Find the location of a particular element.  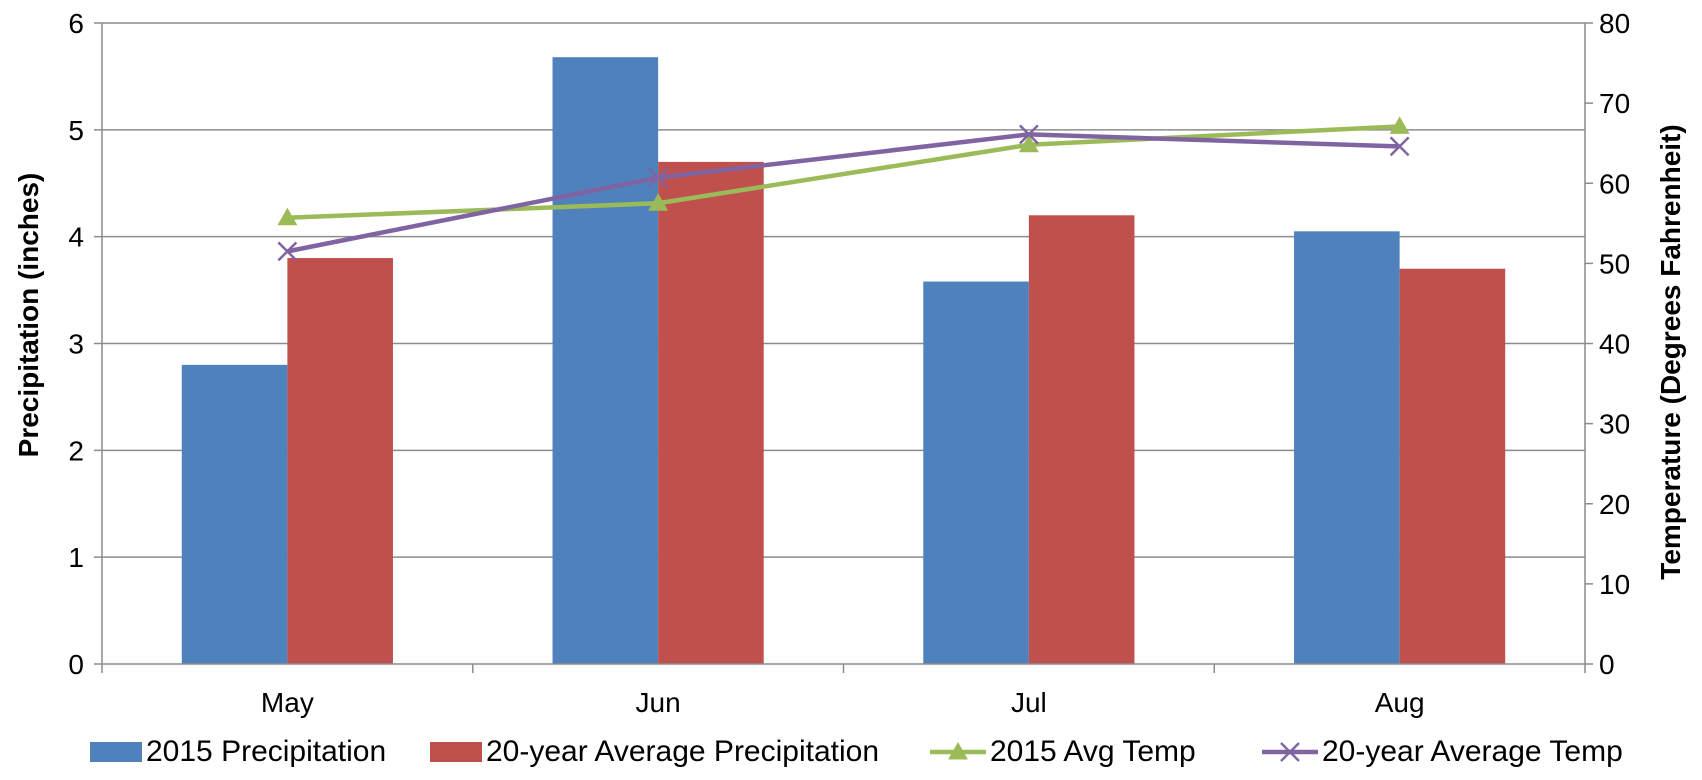

x-axis-tick-label: Aug is located at coordinates (1400, 702).